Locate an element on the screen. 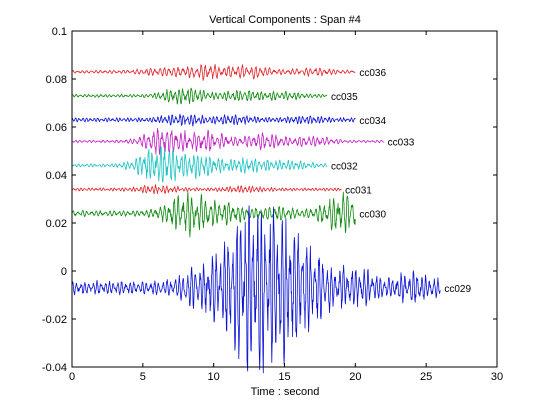  series-line-cc035 is located at coordinates (199, 96).